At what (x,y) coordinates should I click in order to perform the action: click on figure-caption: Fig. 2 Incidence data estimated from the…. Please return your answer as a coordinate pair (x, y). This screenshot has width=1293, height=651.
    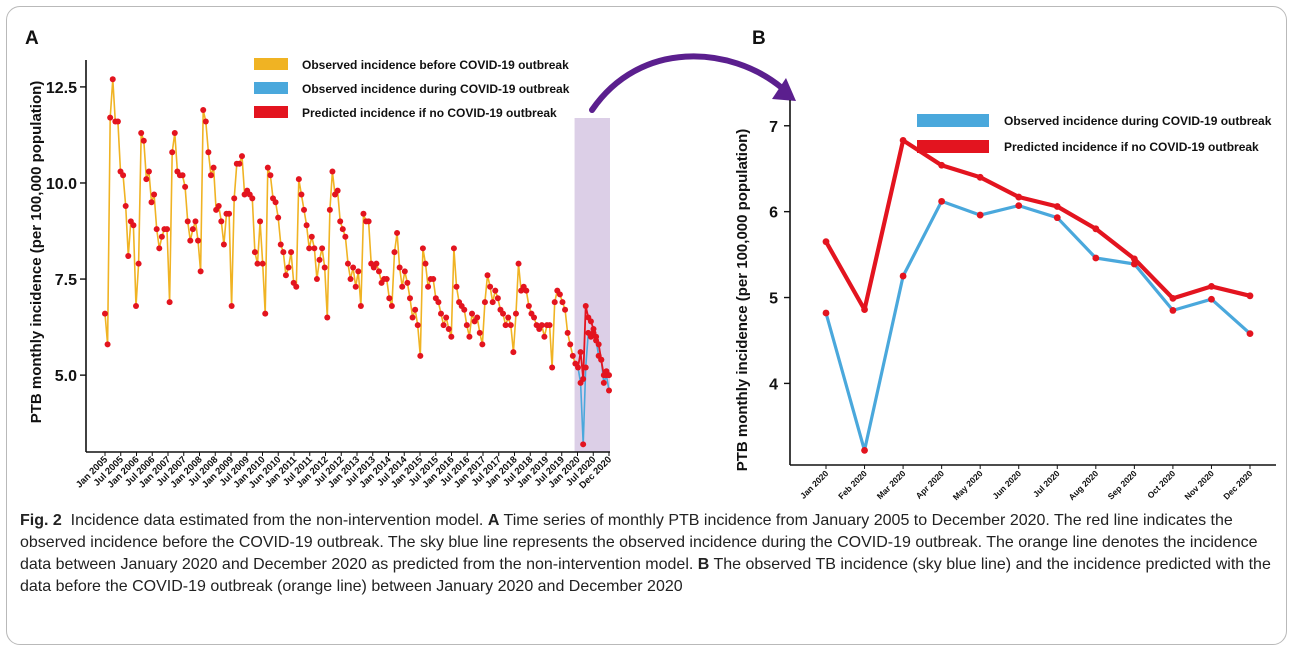
    Looking at the image, I should click on (647, 554).